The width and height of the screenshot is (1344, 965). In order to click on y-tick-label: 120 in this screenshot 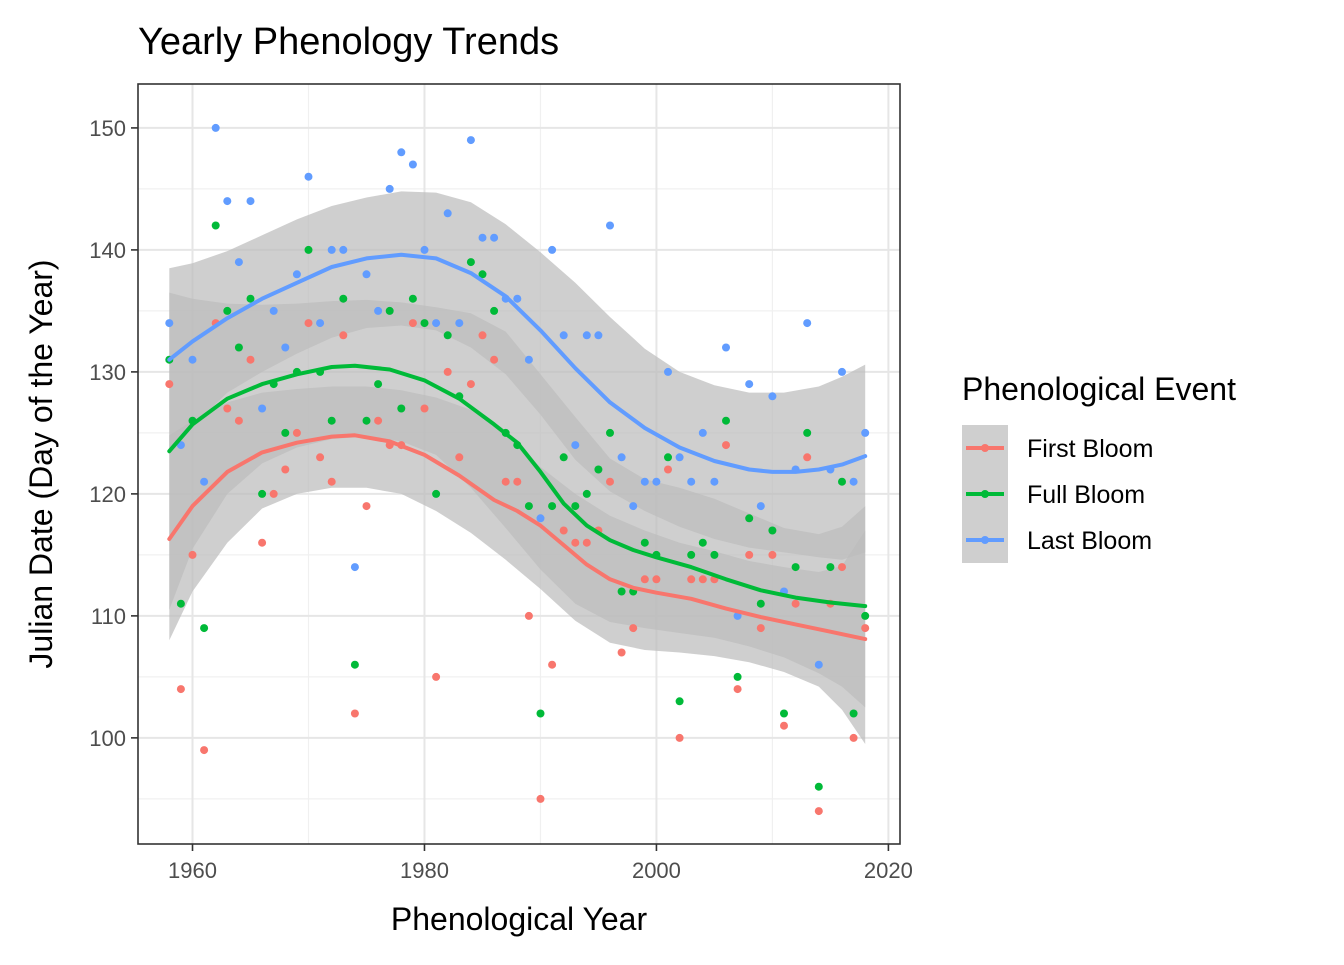, I will do `click(107, 494)`.